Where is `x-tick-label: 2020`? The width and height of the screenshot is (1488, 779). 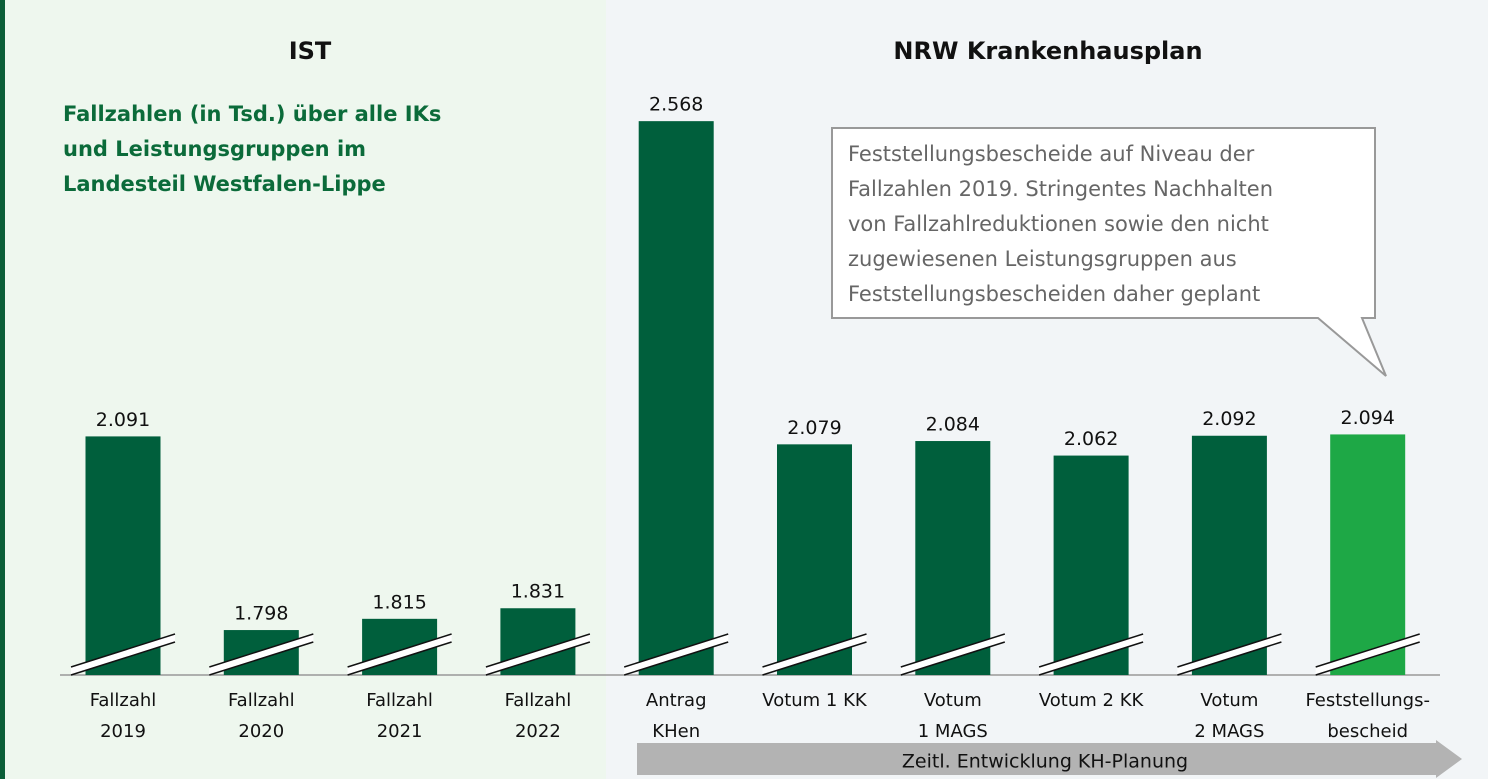 x-tick-label: 2020 is located at coordinates (261, 731).